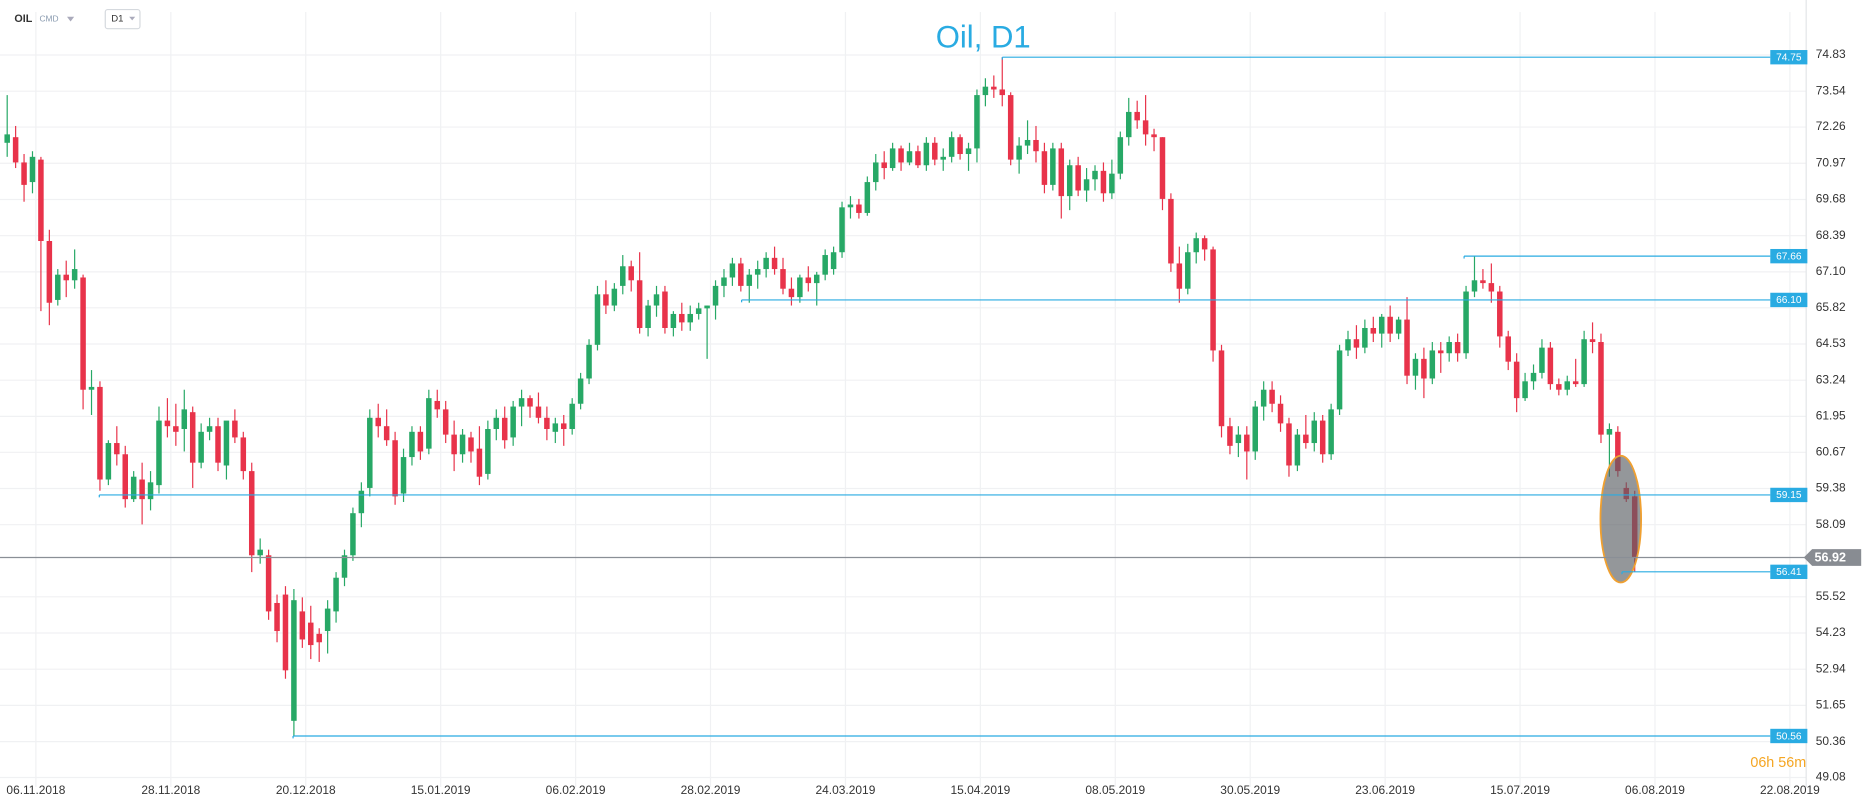 Image resolution: width=1866 pixels, height=805 pixels. What do you see at coordinates (1789, 300) in the screenshot?
I see `level-label: 66.10` at bounding box center [1789, 300].